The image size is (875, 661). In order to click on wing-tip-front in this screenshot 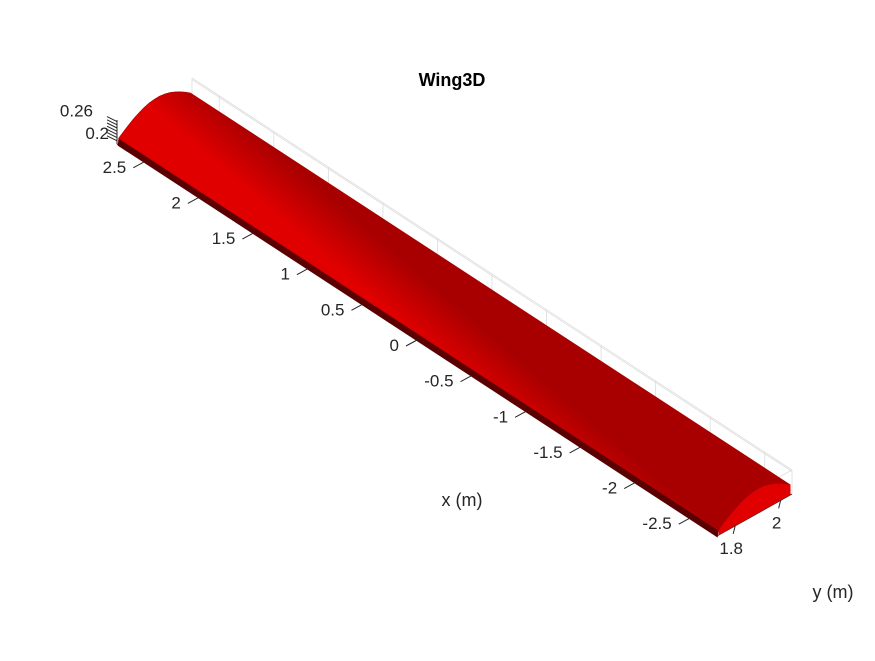, I will do `click(754, 509)`.